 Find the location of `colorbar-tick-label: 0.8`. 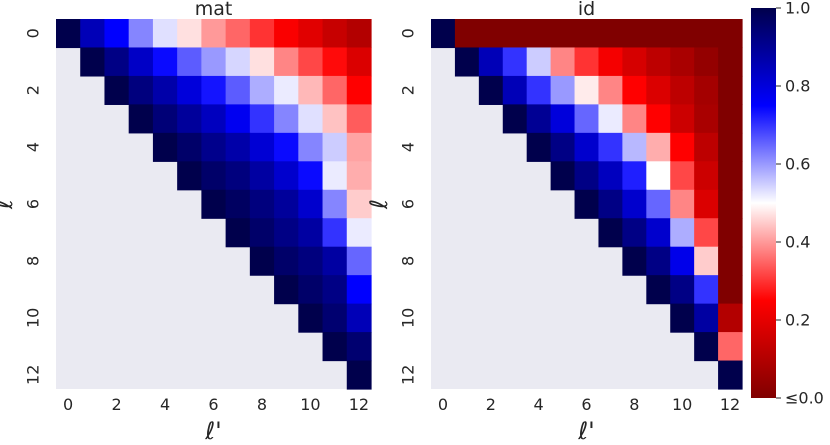

colorbar-tick-label: 0.8 is located at coordinates (797, 86).